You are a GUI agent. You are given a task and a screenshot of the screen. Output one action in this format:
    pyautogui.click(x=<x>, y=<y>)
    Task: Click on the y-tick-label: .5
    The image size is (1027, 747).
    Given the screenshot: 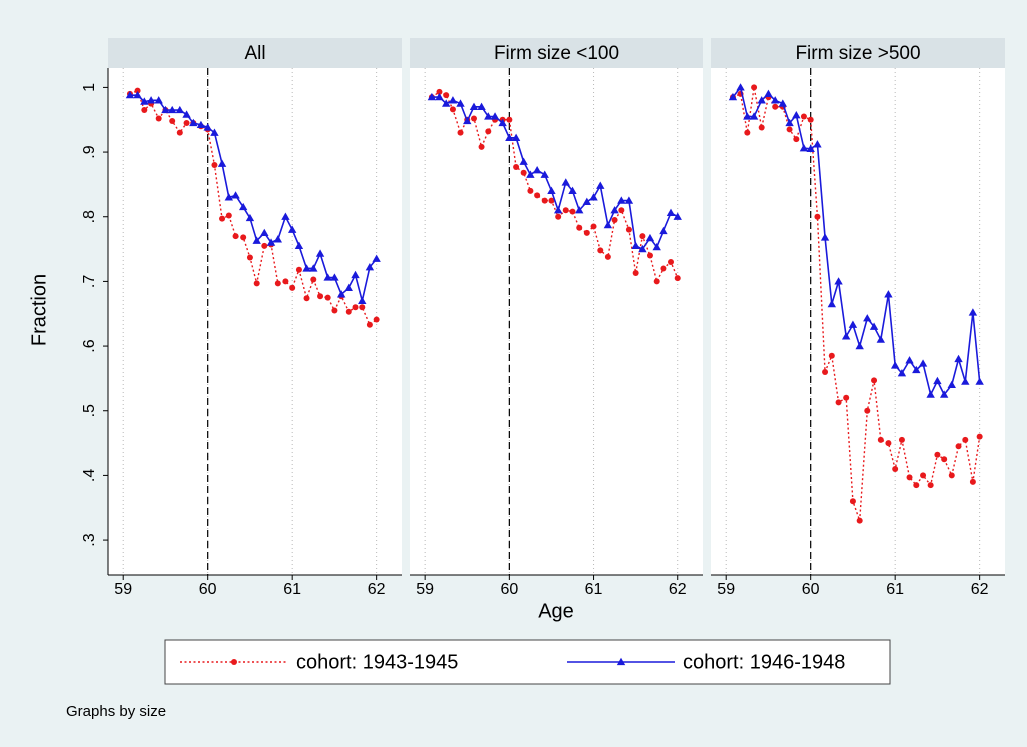 What is the action you would take?
    pyautogui.click(x=89, y=410)
    